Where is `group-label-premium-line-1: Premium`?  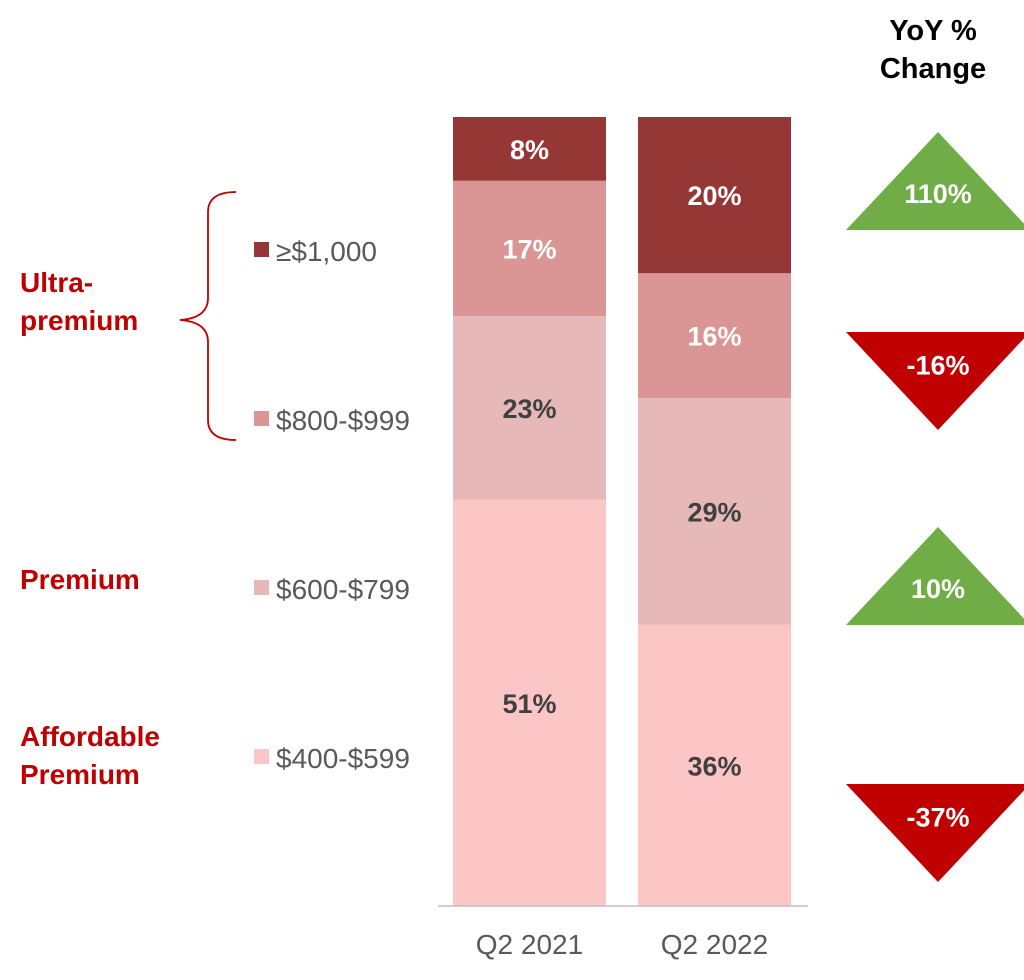
group-label-premium-line-1: Premium is located at coordinates (80, 579).